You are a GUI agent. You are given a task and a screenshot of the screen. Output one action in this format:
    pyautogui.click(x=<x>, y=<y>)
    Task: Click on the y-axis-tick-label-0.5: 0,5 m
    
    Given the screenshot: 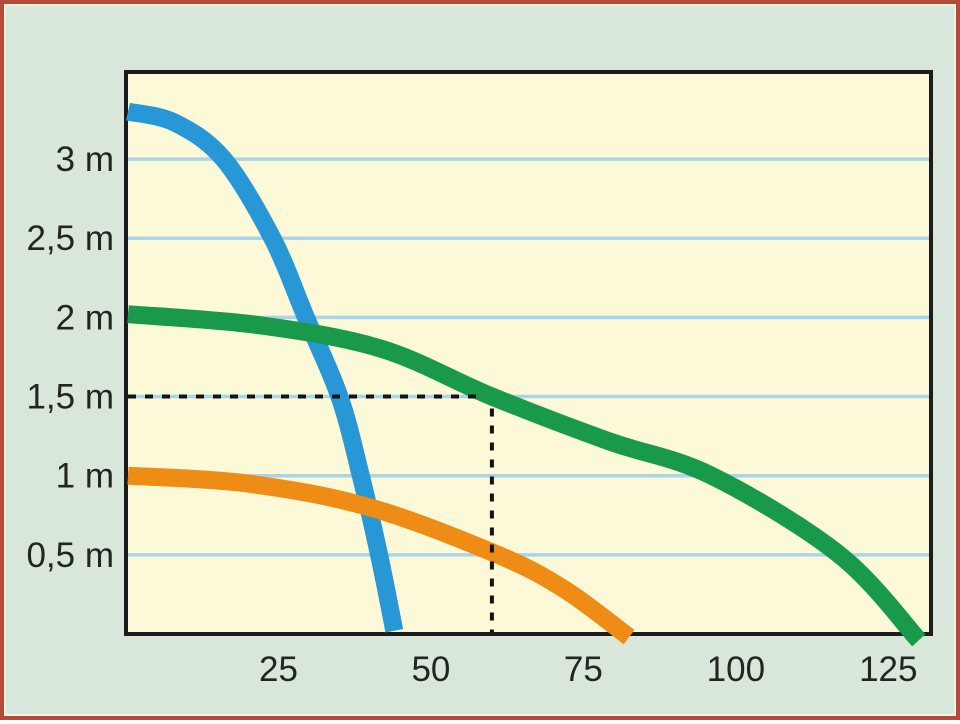 What is the action you would take?
    pyautogui.click(x=70, y=555)
    